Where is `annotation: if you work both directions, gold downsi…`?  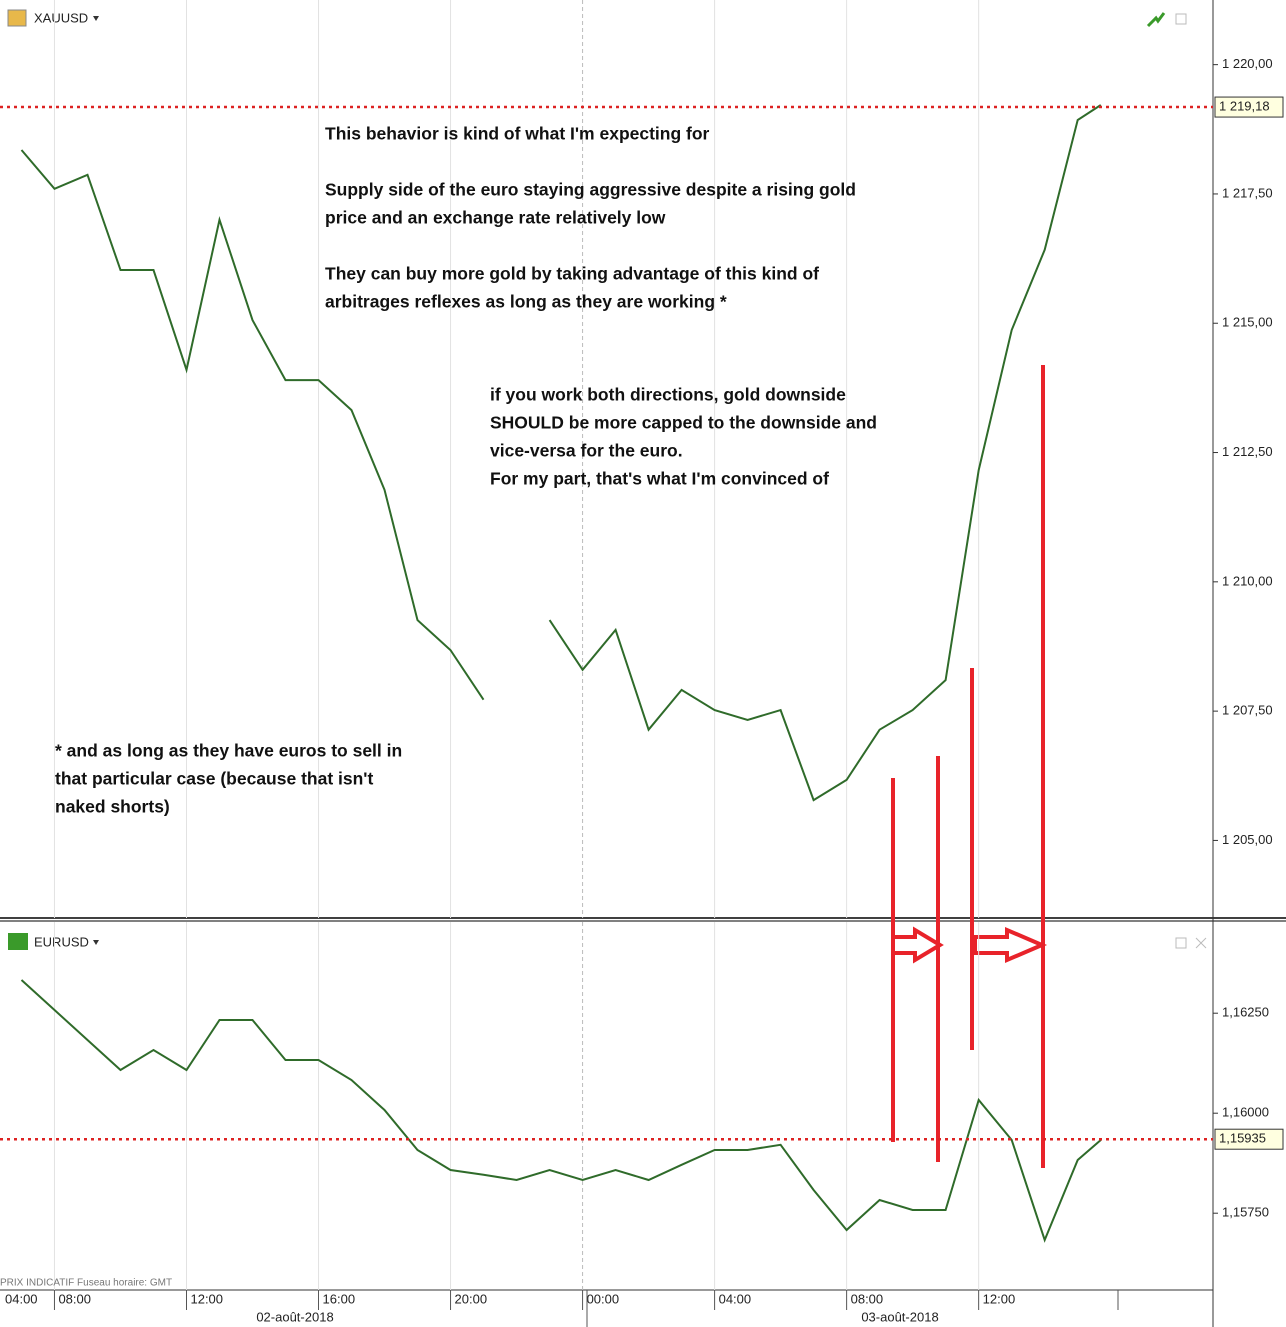 annotation: if you work both directions, gold downsi… is located at coordinates (668, 395).